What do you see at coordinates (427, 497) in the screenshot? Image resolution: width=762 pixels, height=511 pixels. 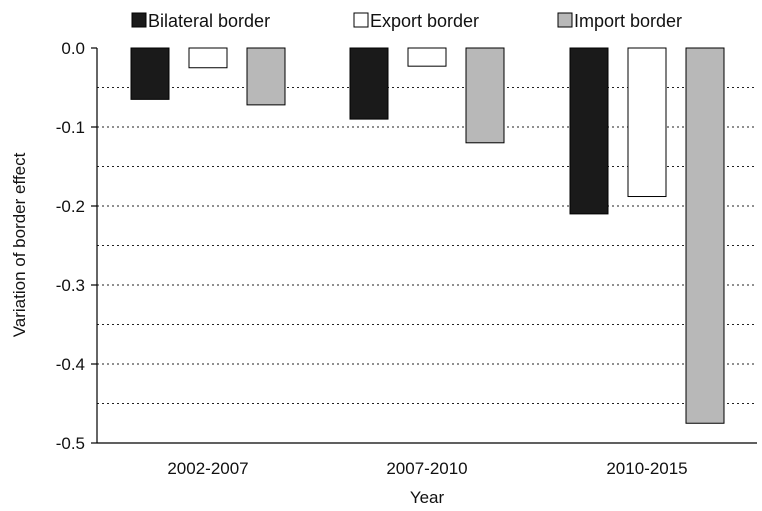 I see `x-axis-title: Year` at bounding box center [427, 497].